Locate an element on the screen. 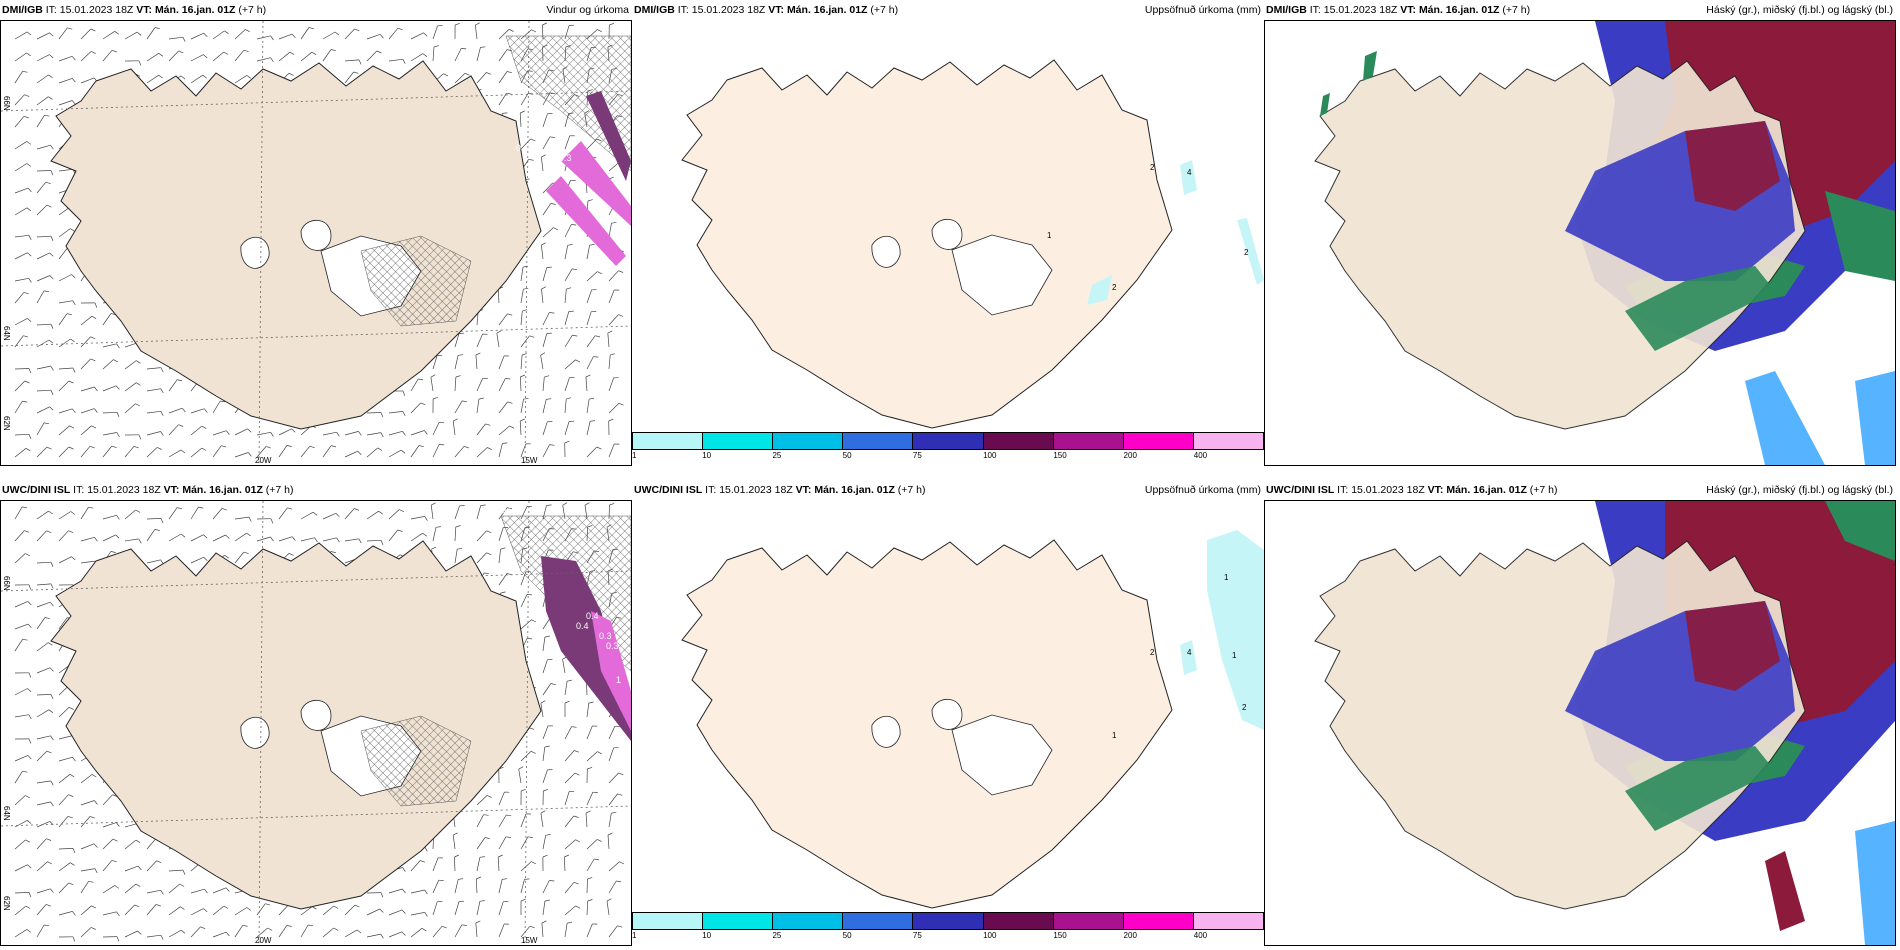  precip-map-svg: 1 2 4 1 2 1 is located at coordinates (972, 719).